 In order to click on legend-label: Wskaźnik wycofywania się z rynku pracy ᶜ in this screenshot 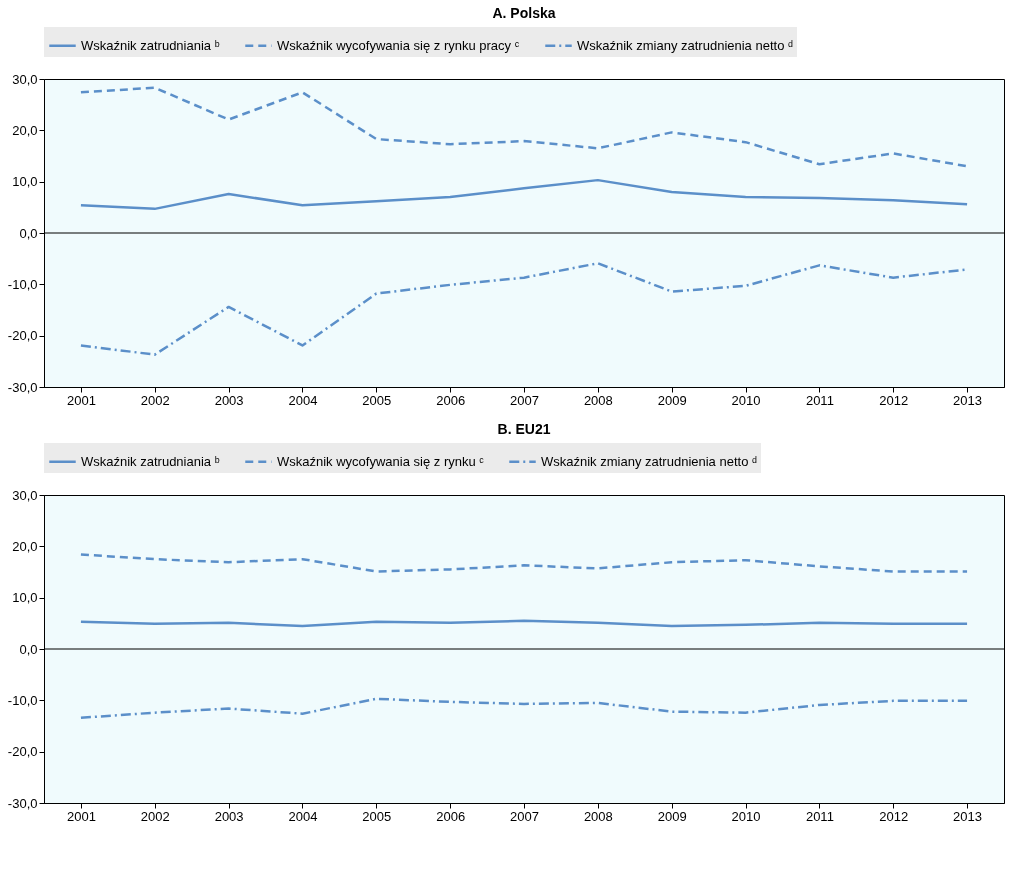, I will do `click(398, 45)`.